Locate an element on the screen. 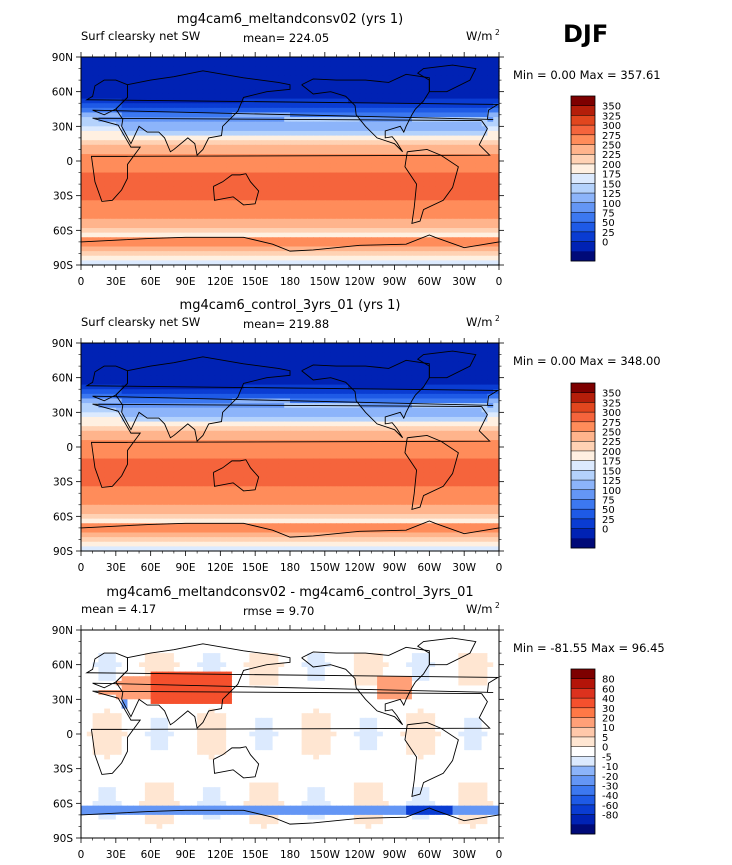  colorbar-label: 175 is located at coordinates (611, 175).